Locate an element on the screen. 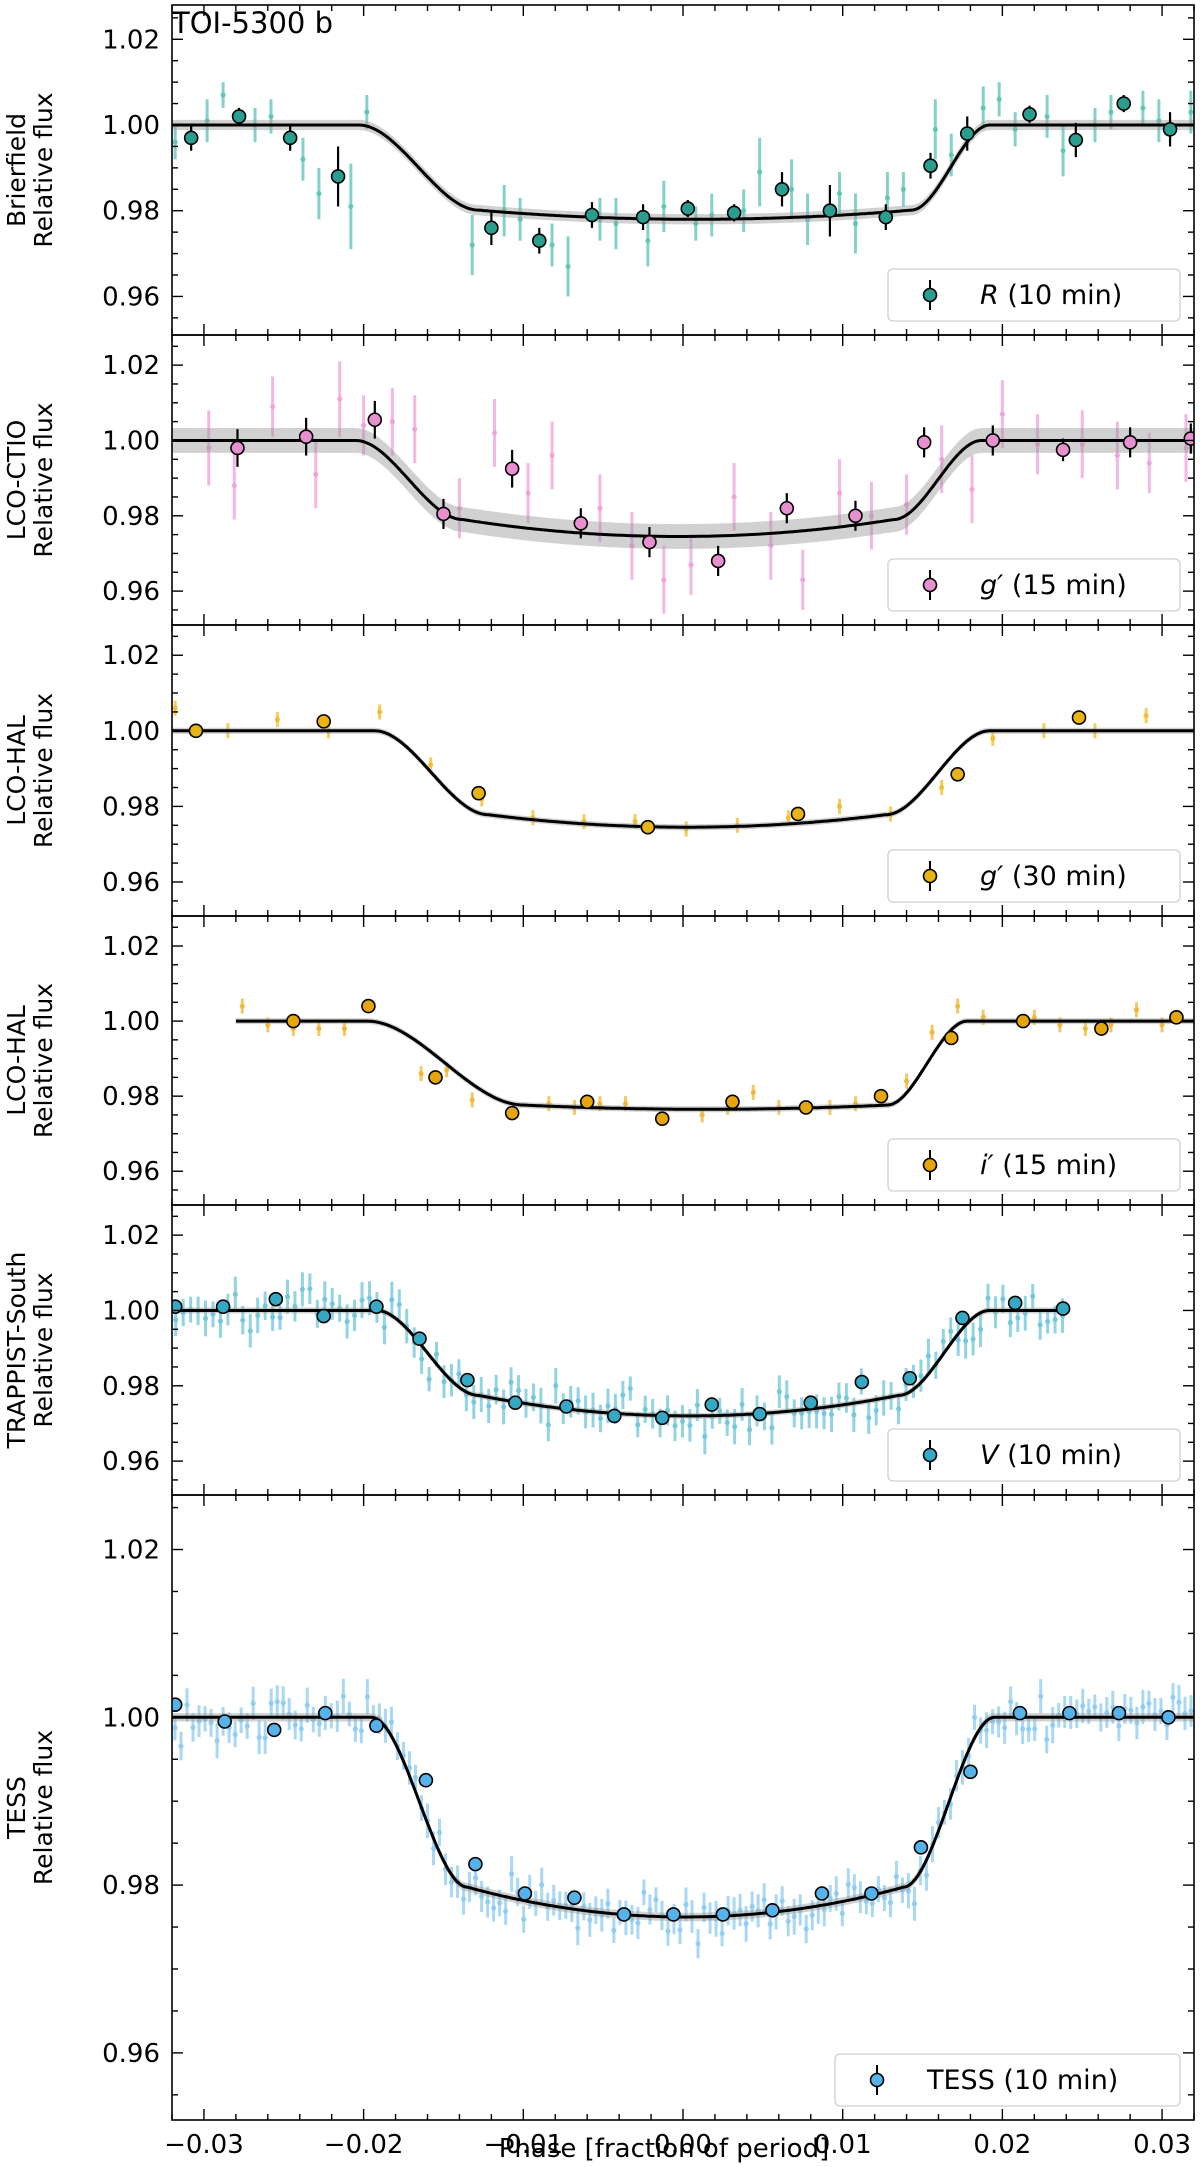 The width and height of the screenshot is (1200, 2167). legend-box is located at coordinates (1034, 1165).